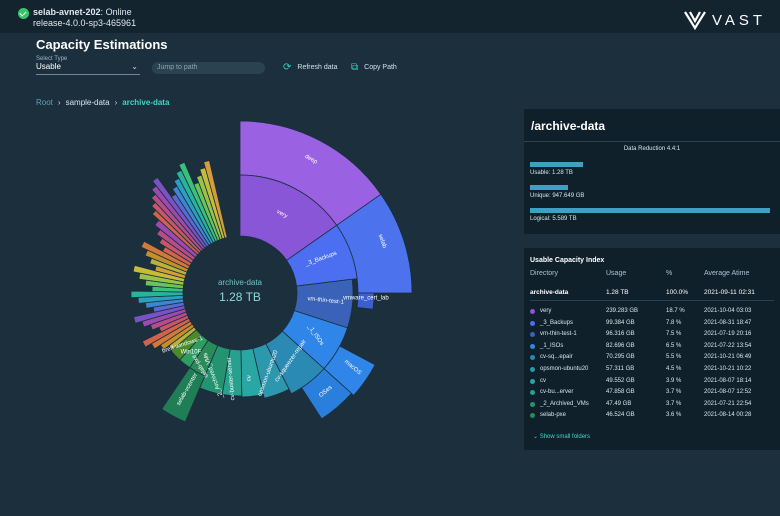 This screenshot has height=516, width=780. Describe the element at coordinates (562, 437) in the screenshot. I see `show-small-folders-link: ⌄ Show small folders` at that location.